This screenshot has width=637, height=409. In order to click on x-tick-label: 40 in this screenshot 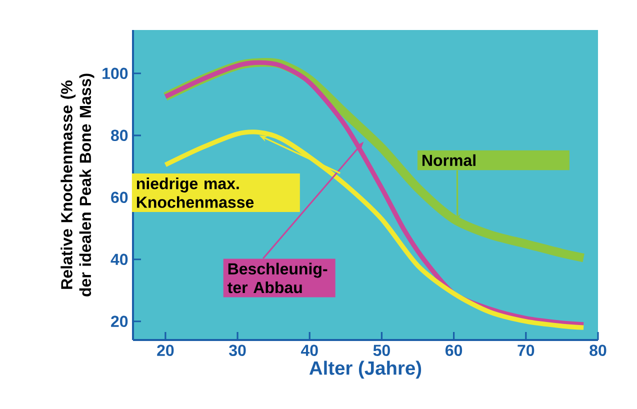, I will do `click(309, 350)`.